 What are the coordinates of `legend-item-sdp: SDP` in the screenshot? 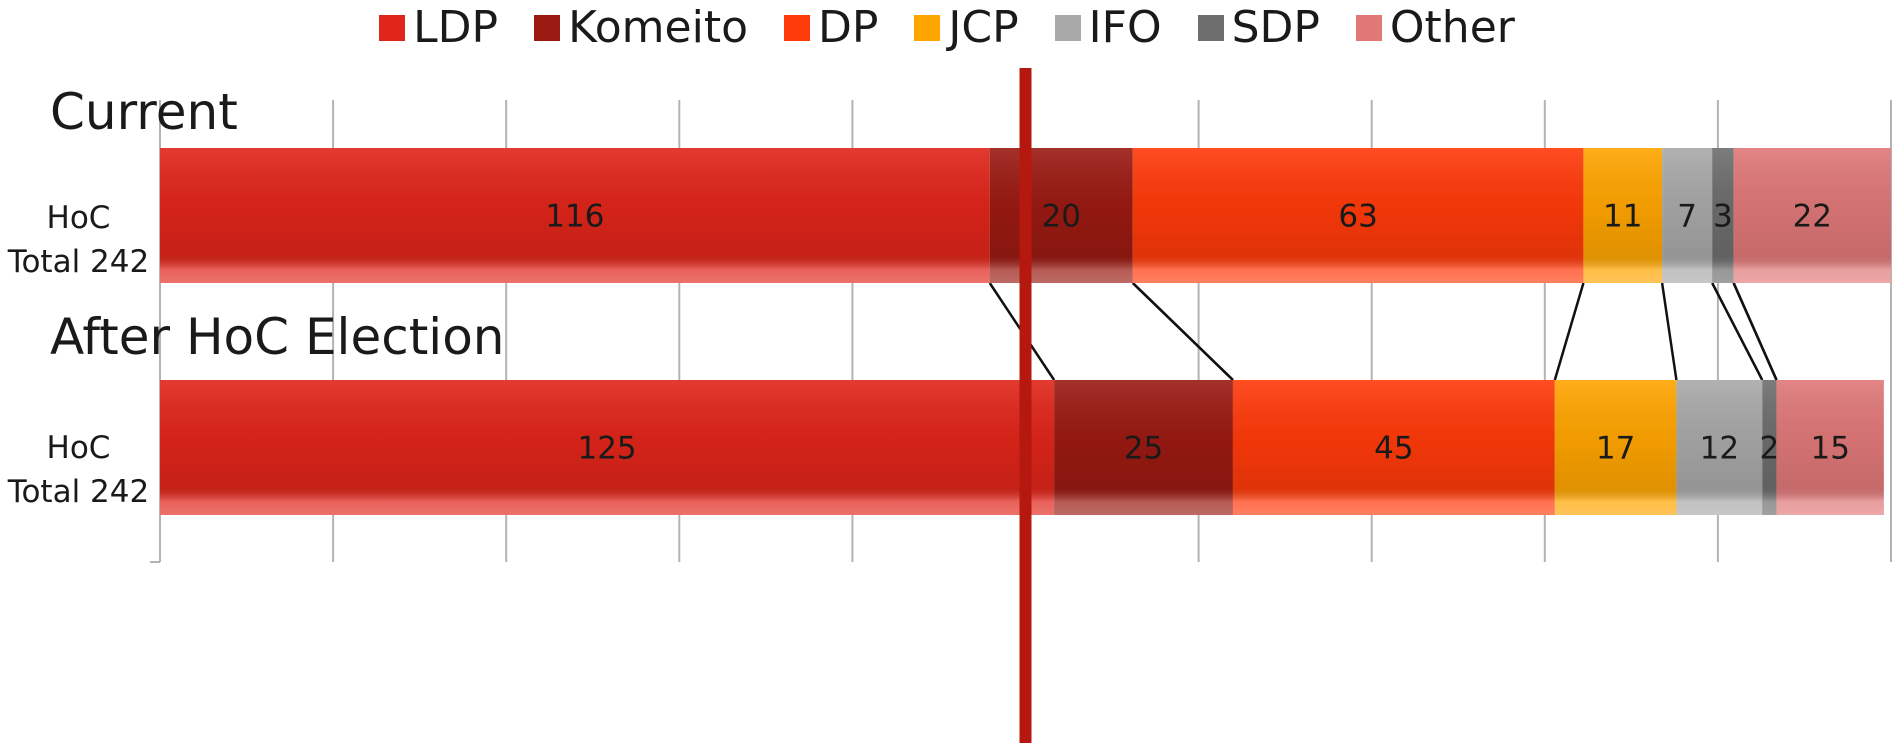 It's located at (1258, 27).